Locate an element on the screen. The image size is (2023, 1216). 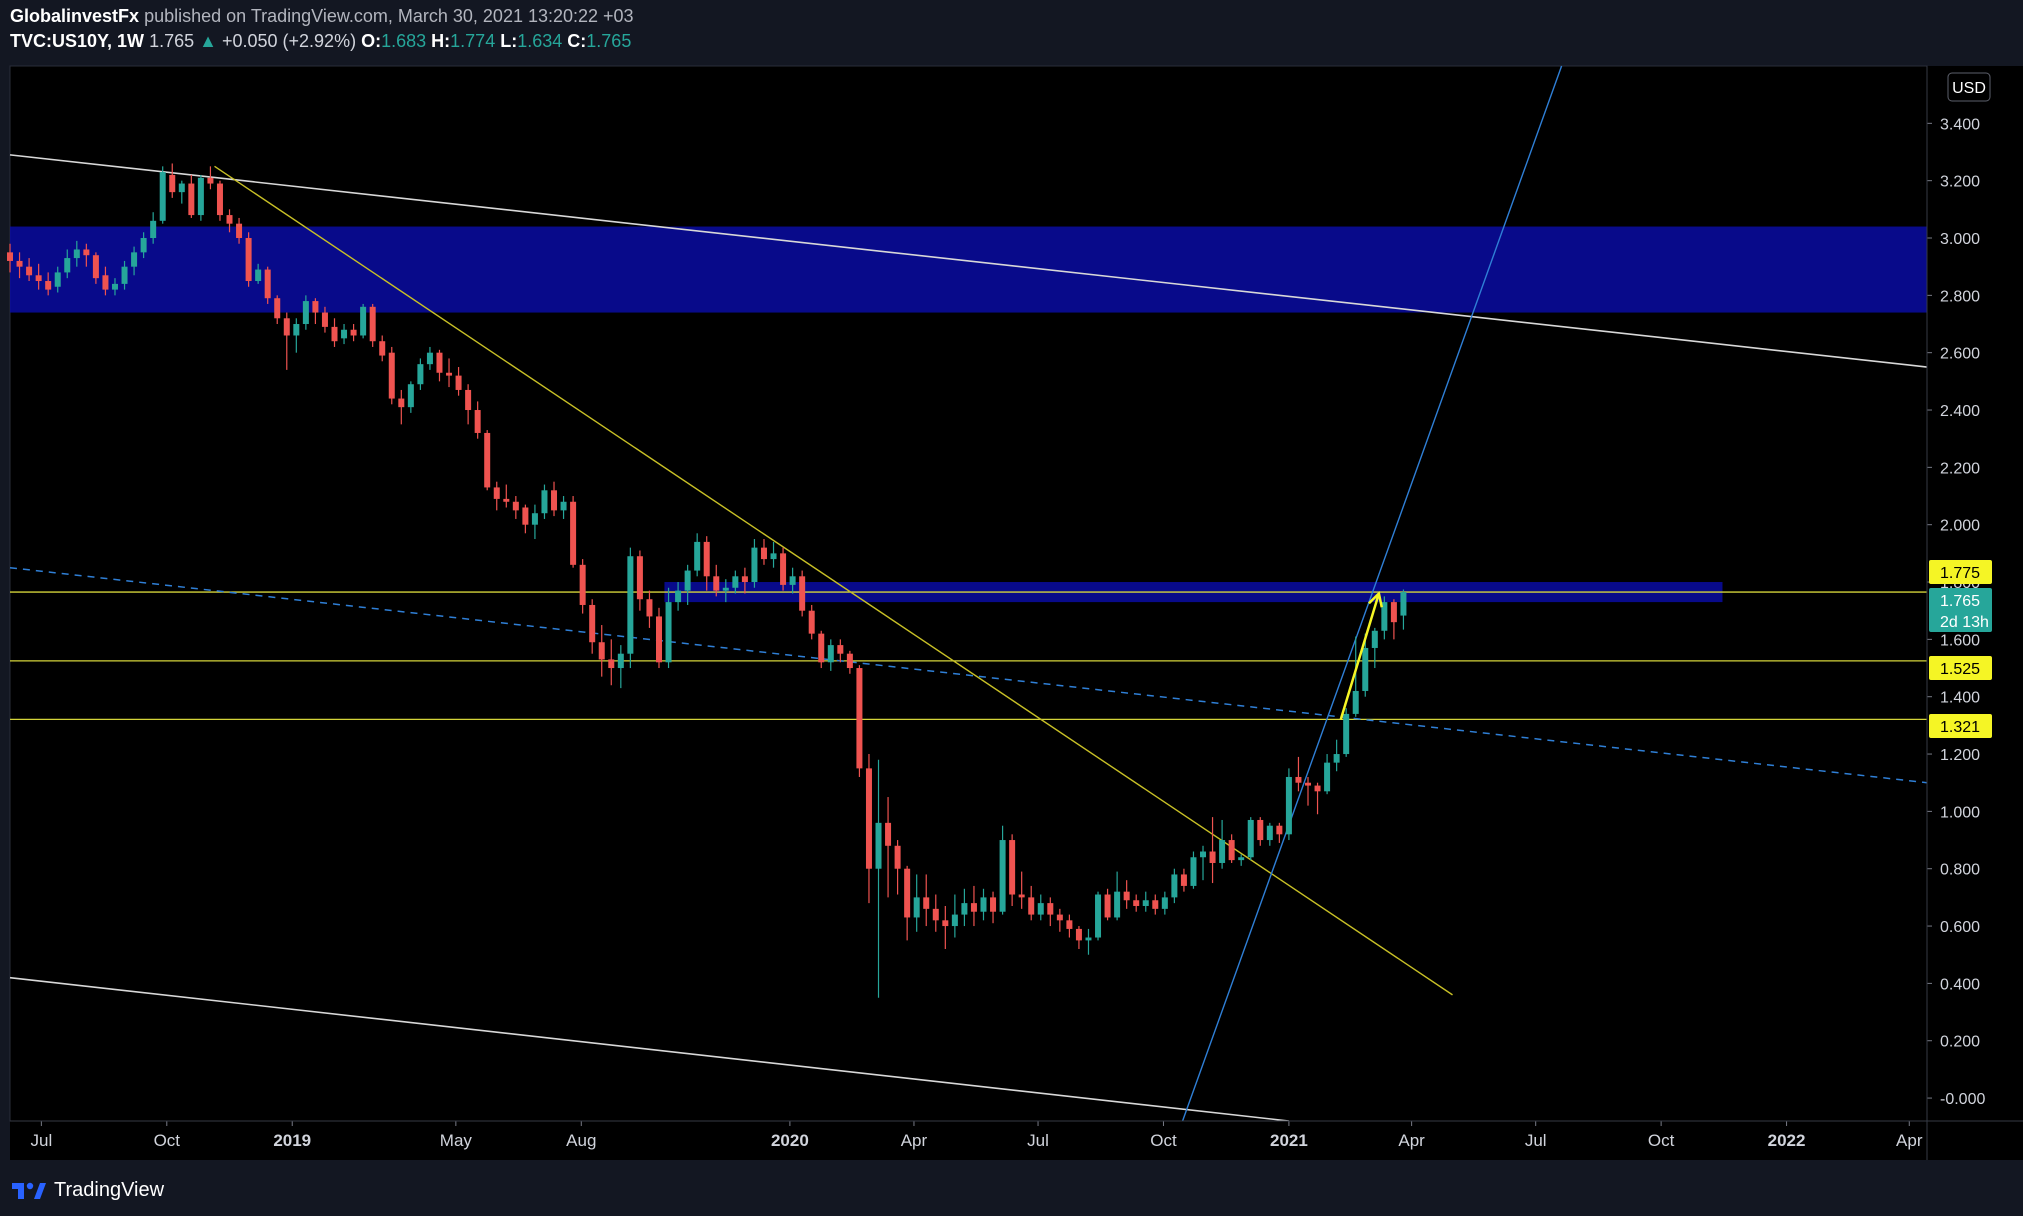
currency-box is located at coordinates (1969, 87).